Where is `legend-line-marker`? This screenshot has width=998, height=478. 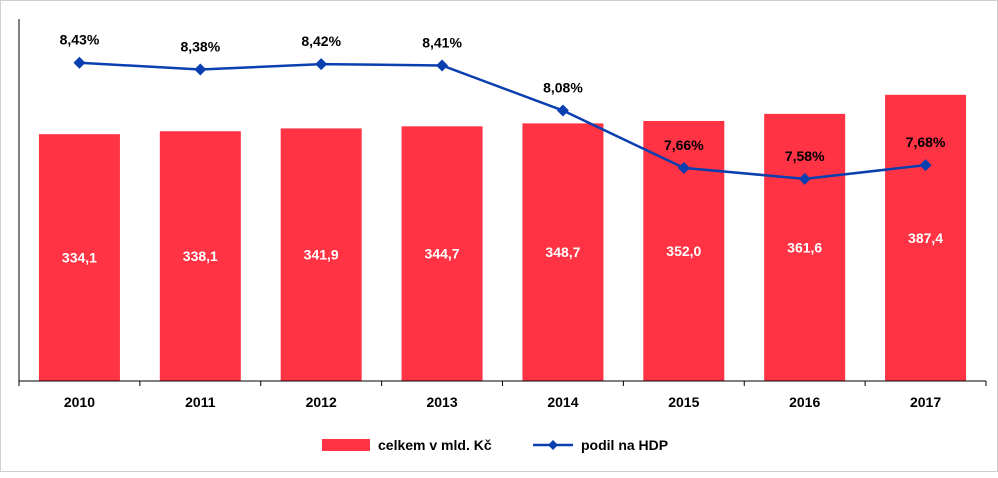
legend-line-marker is located at coordinates (553, 445).